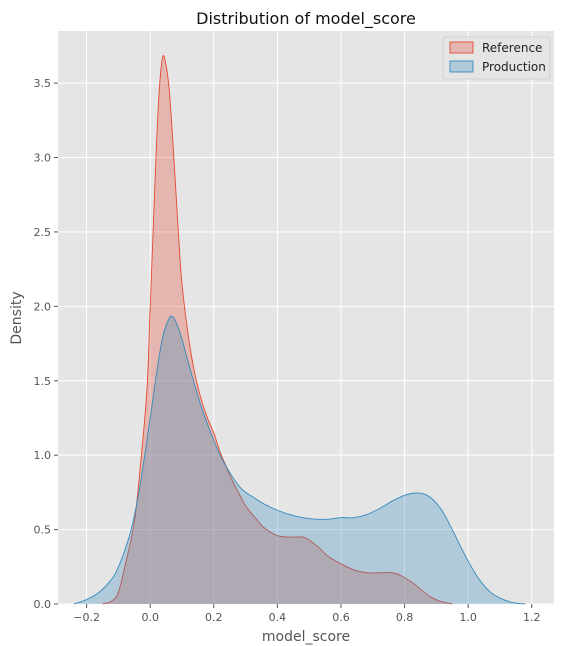  What do you see at coordinates (43, 530) in the screenshot?
I see `y-tick-label: 0.5` at bounding box center [43, 530].